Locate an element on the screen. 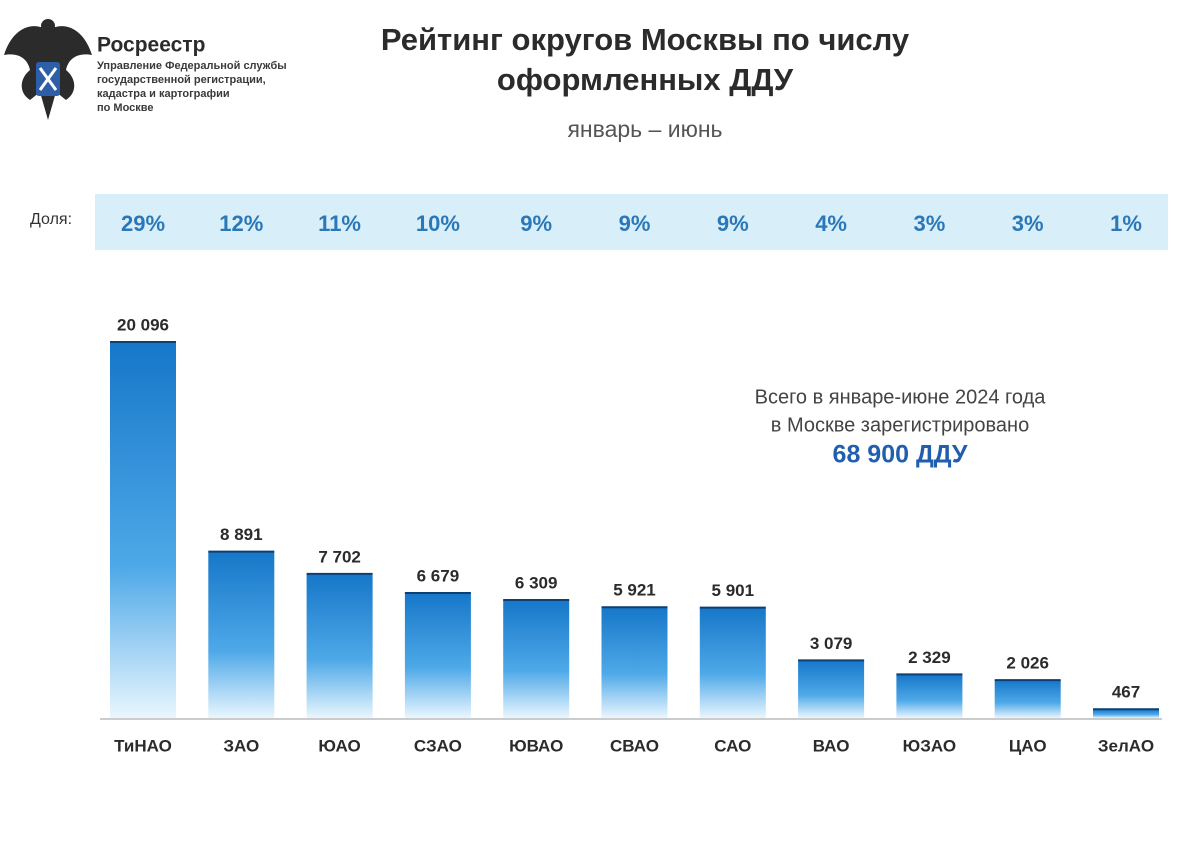  logo-line: кадастра и картографии is located at coordinates (163, 94).